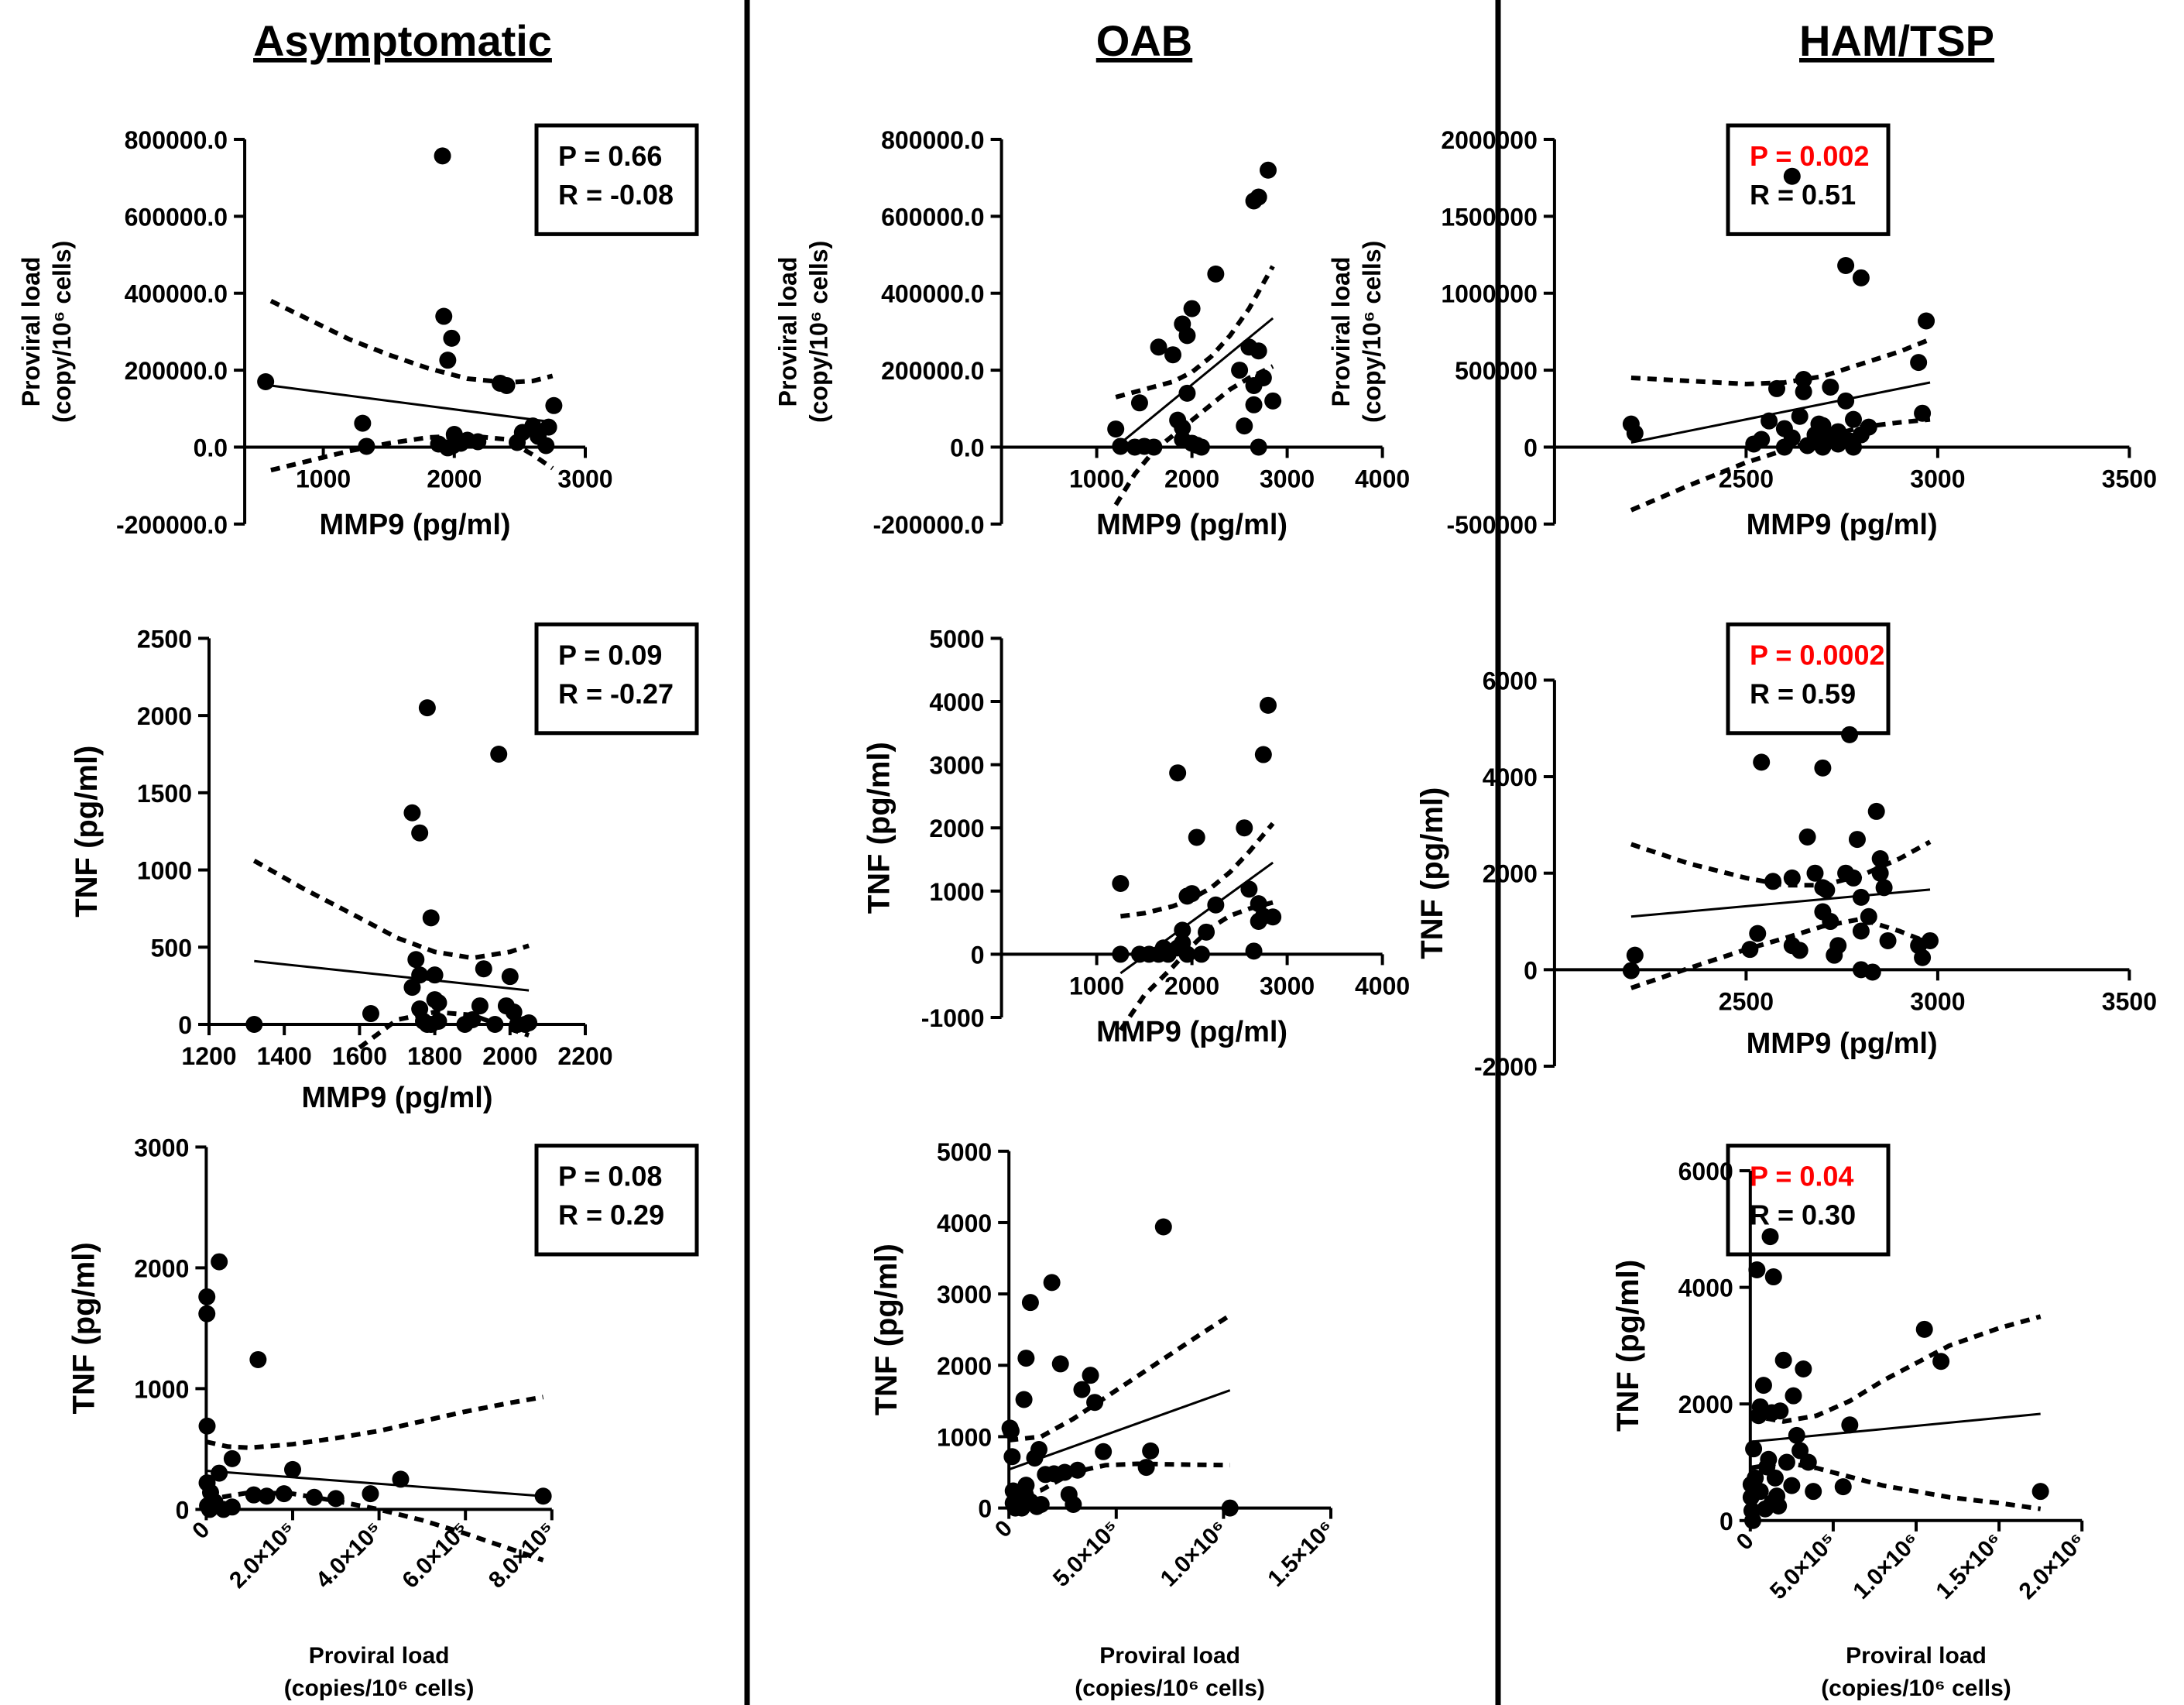 This screenshot has width=2184, height=1705. Describe the element at coordinates (928, 525) in the screenshot. I see `y-tick-label: -200000.0` at that location.